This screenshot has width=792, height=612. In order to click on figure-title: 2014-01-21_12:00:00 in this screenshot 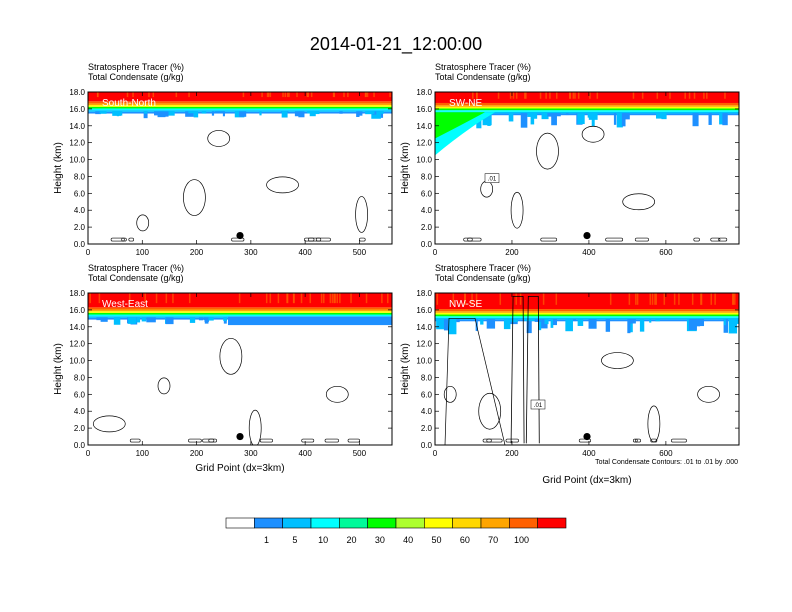, I will do `click(396, 44)`.